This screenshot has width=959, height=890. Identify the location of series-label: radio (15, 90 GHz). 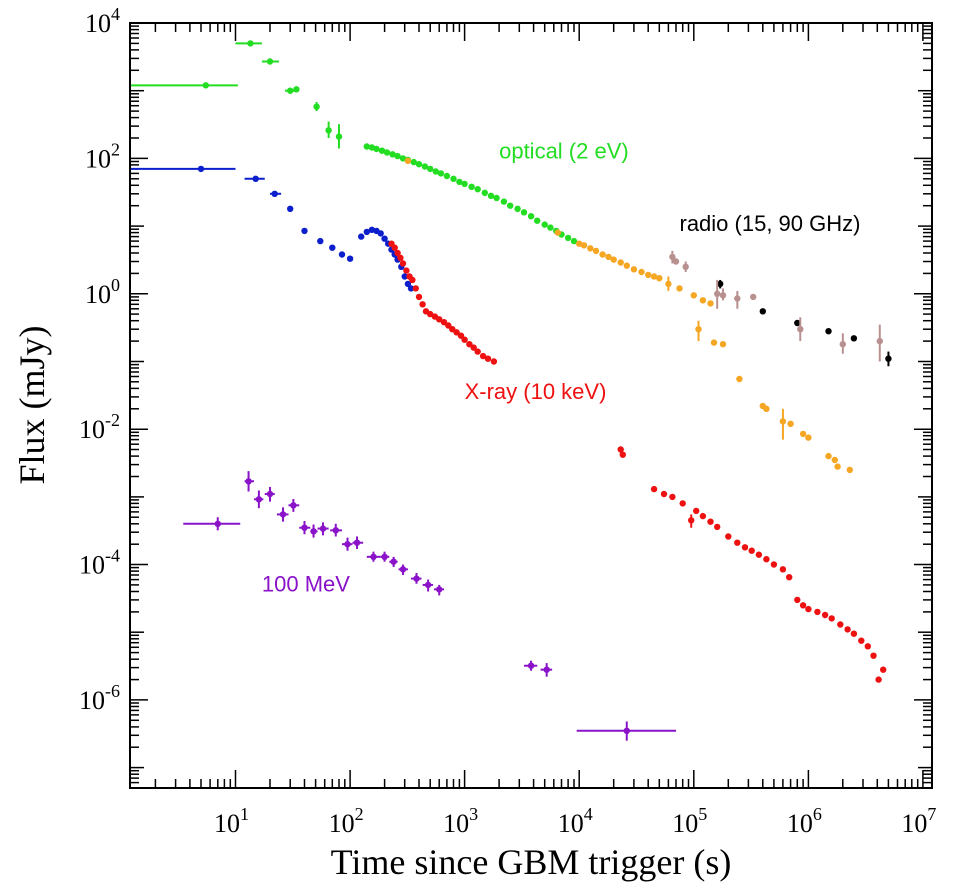
(770, 223).